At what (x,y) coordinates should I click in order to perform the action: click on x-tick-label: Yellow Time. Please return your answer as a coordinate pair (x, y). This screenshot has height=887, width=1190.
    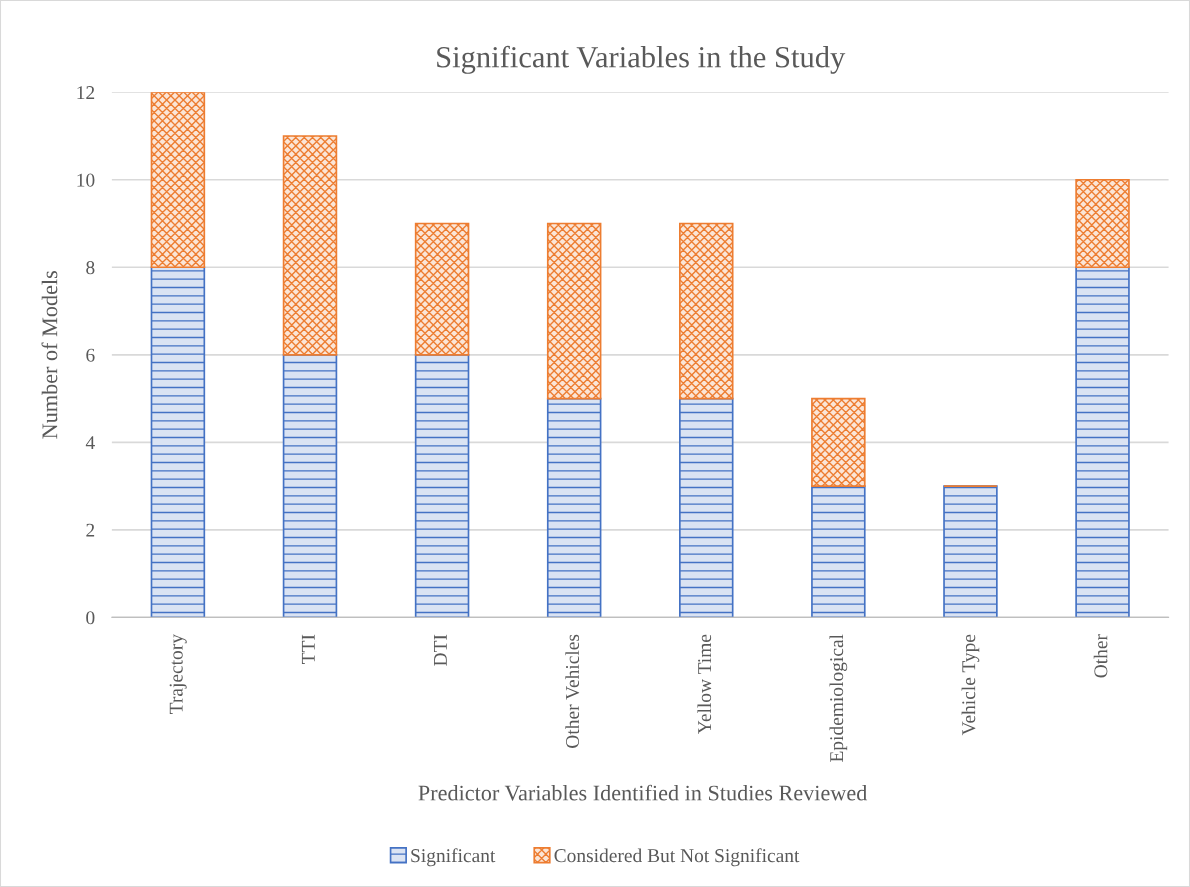
    Looking at the image, I should click on (704, 684).